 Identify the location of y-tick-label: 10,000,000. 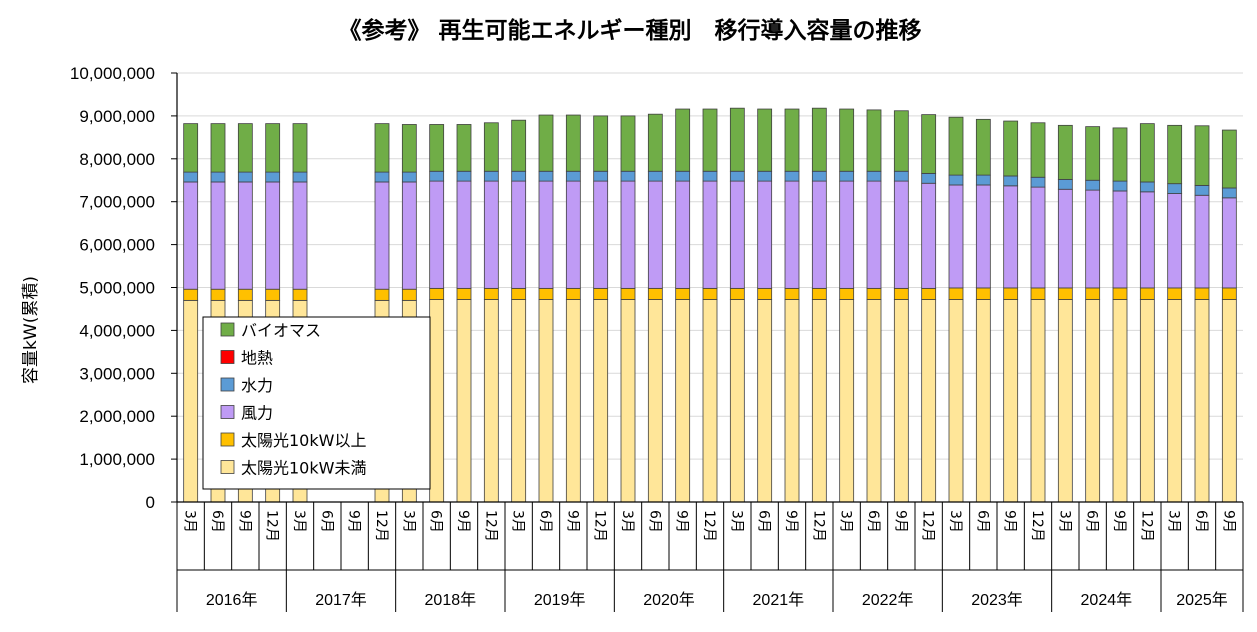
(112, 73).